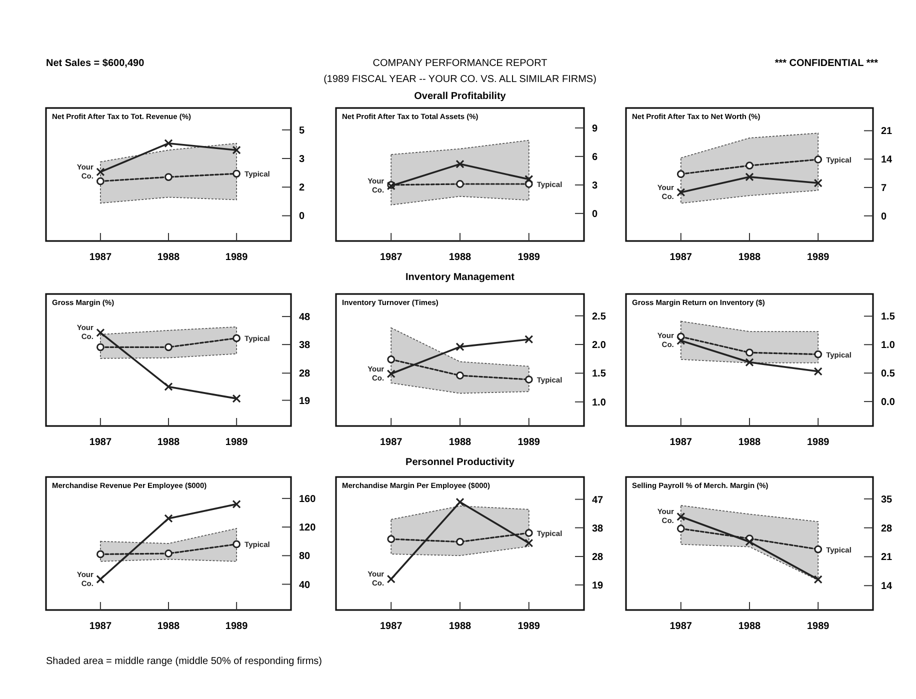  Describe the element at coordinates (184, 661) in the screenshot. I see `text: Shaded area = middle range (middle 50% of responding firms)` at that location.